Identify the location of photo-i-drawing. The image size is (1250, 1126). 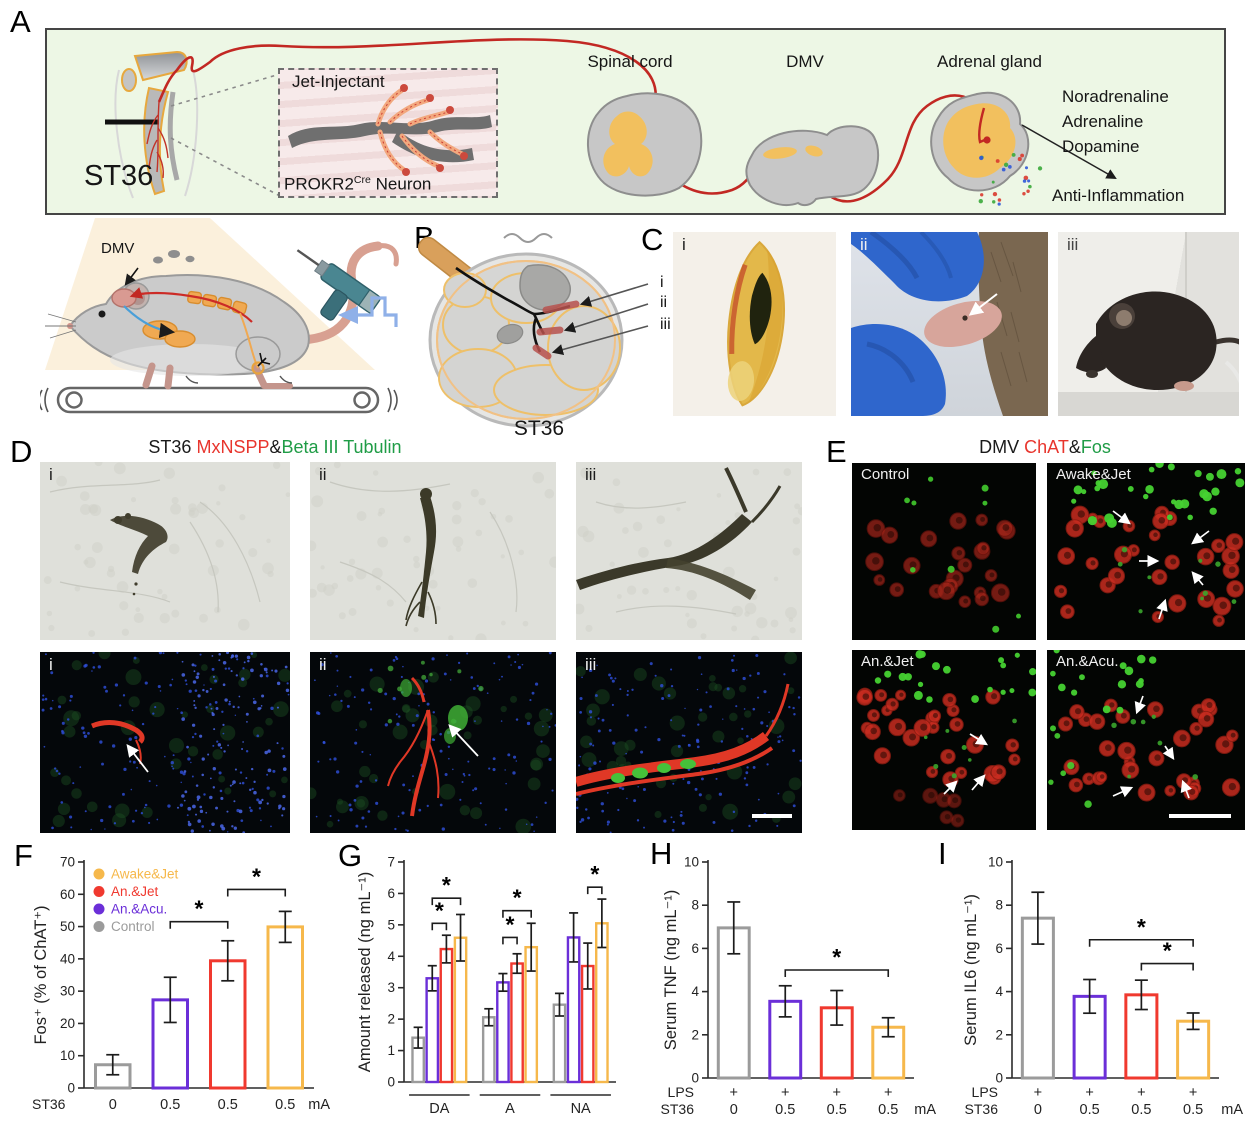
(756, 323).